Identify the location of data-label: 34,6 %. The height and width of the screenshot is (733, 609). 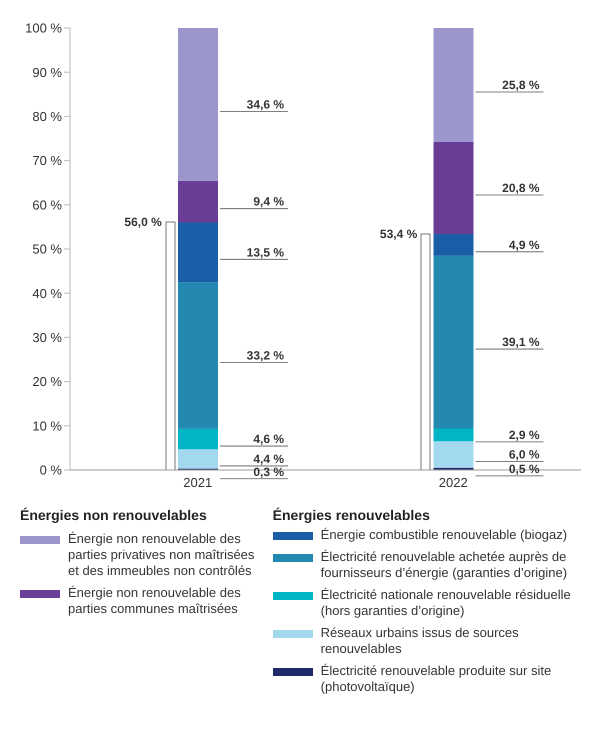
(265, 104).